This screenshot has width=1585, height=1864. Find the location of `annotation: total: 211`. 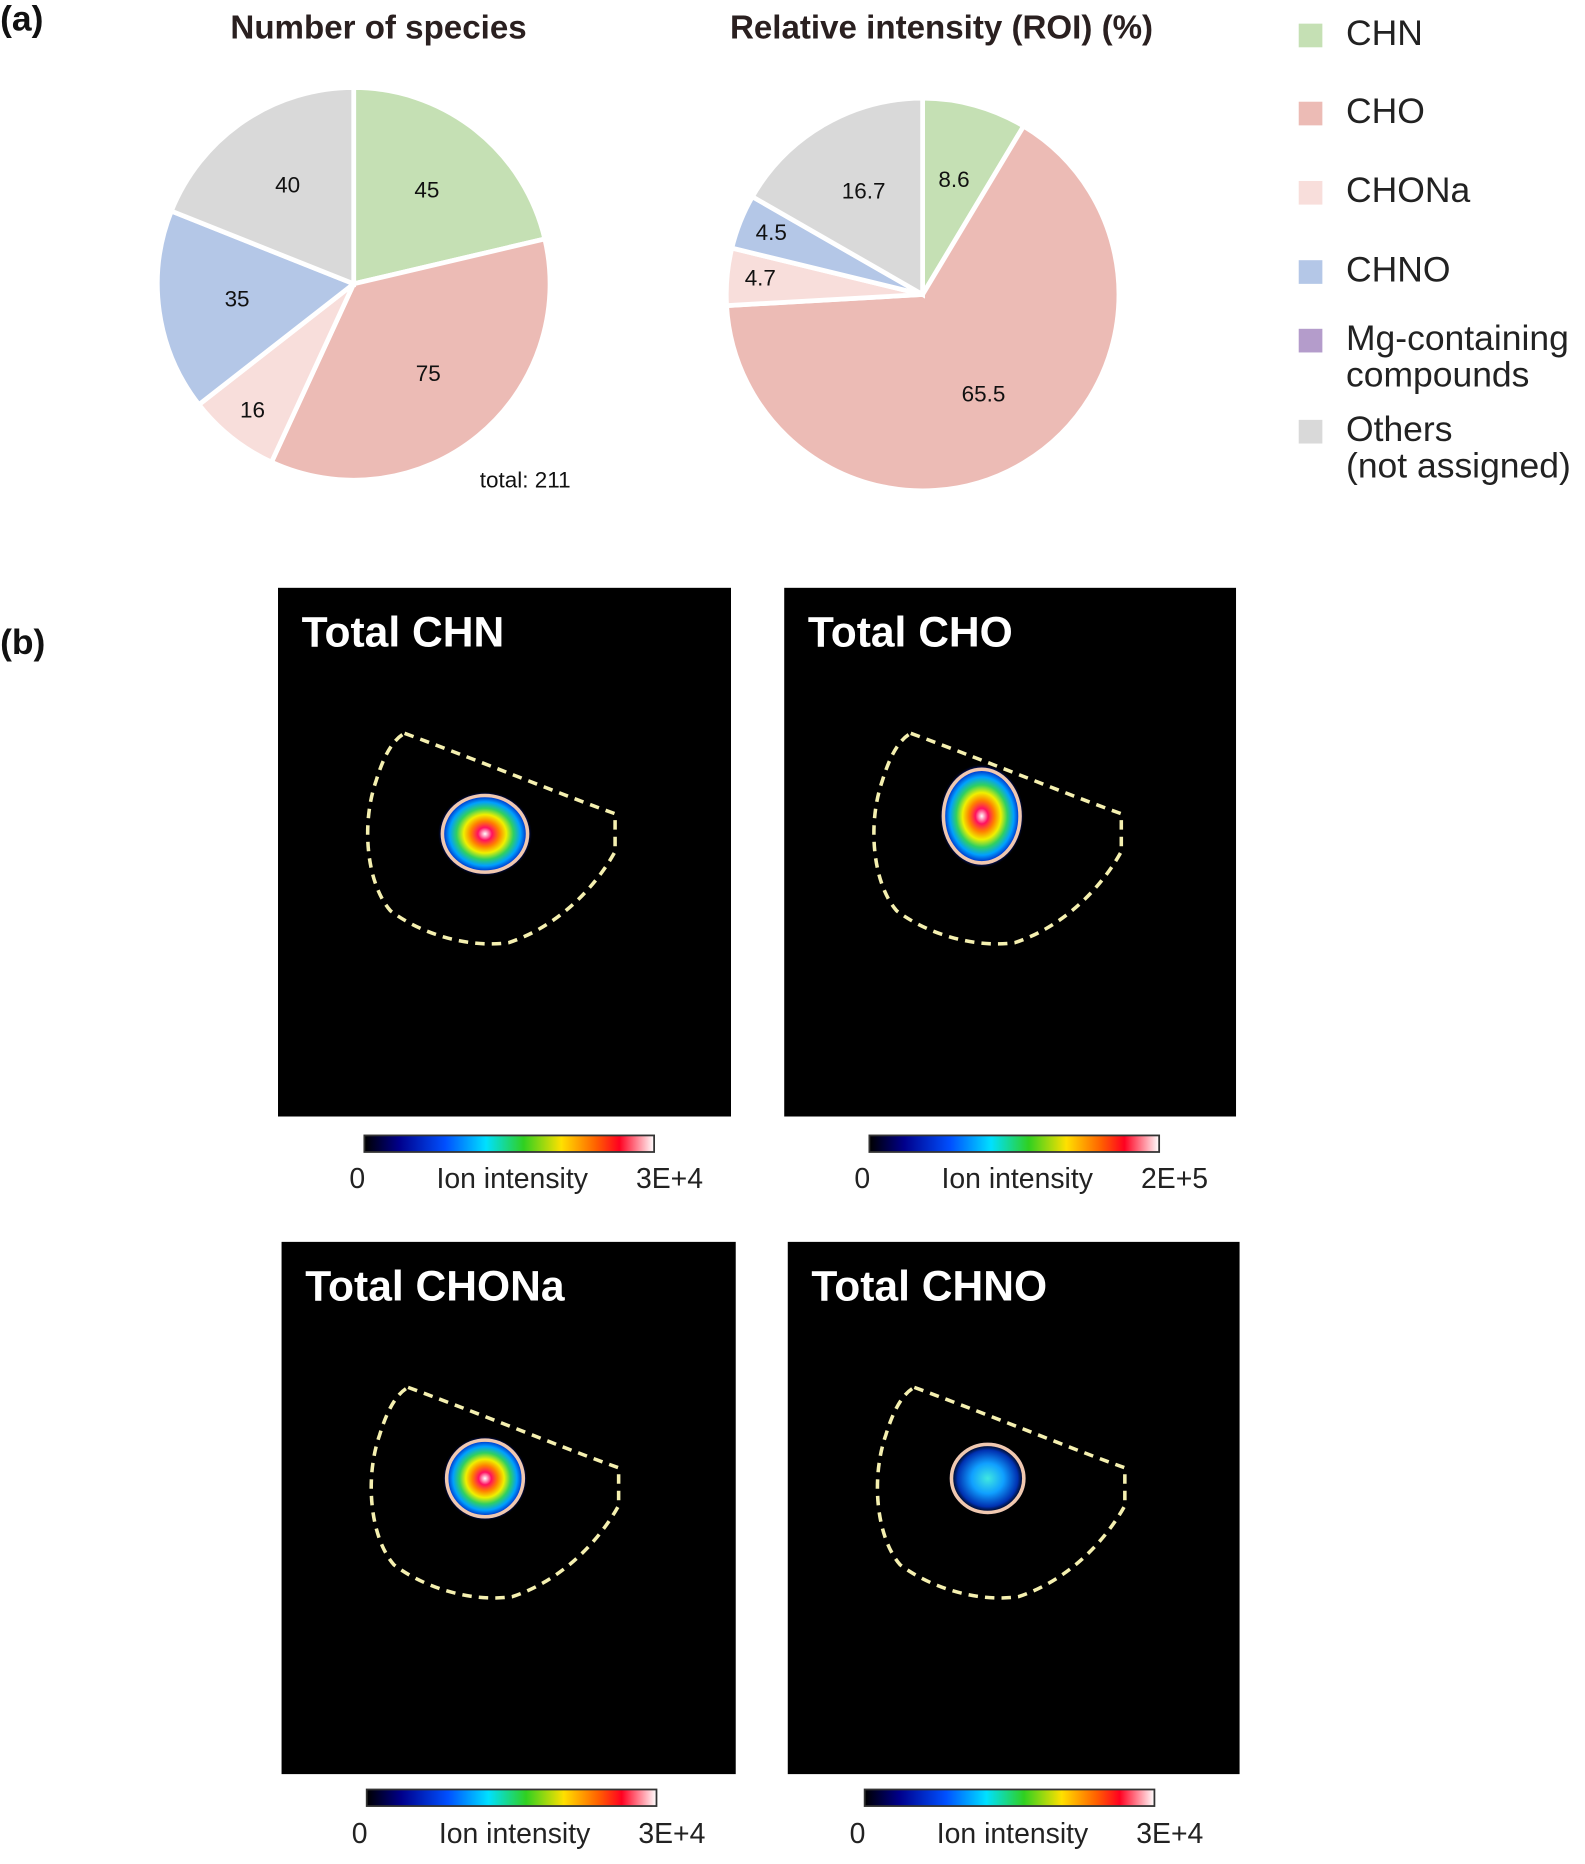

annotation: total: 211 is located at coordinates (525, 479).